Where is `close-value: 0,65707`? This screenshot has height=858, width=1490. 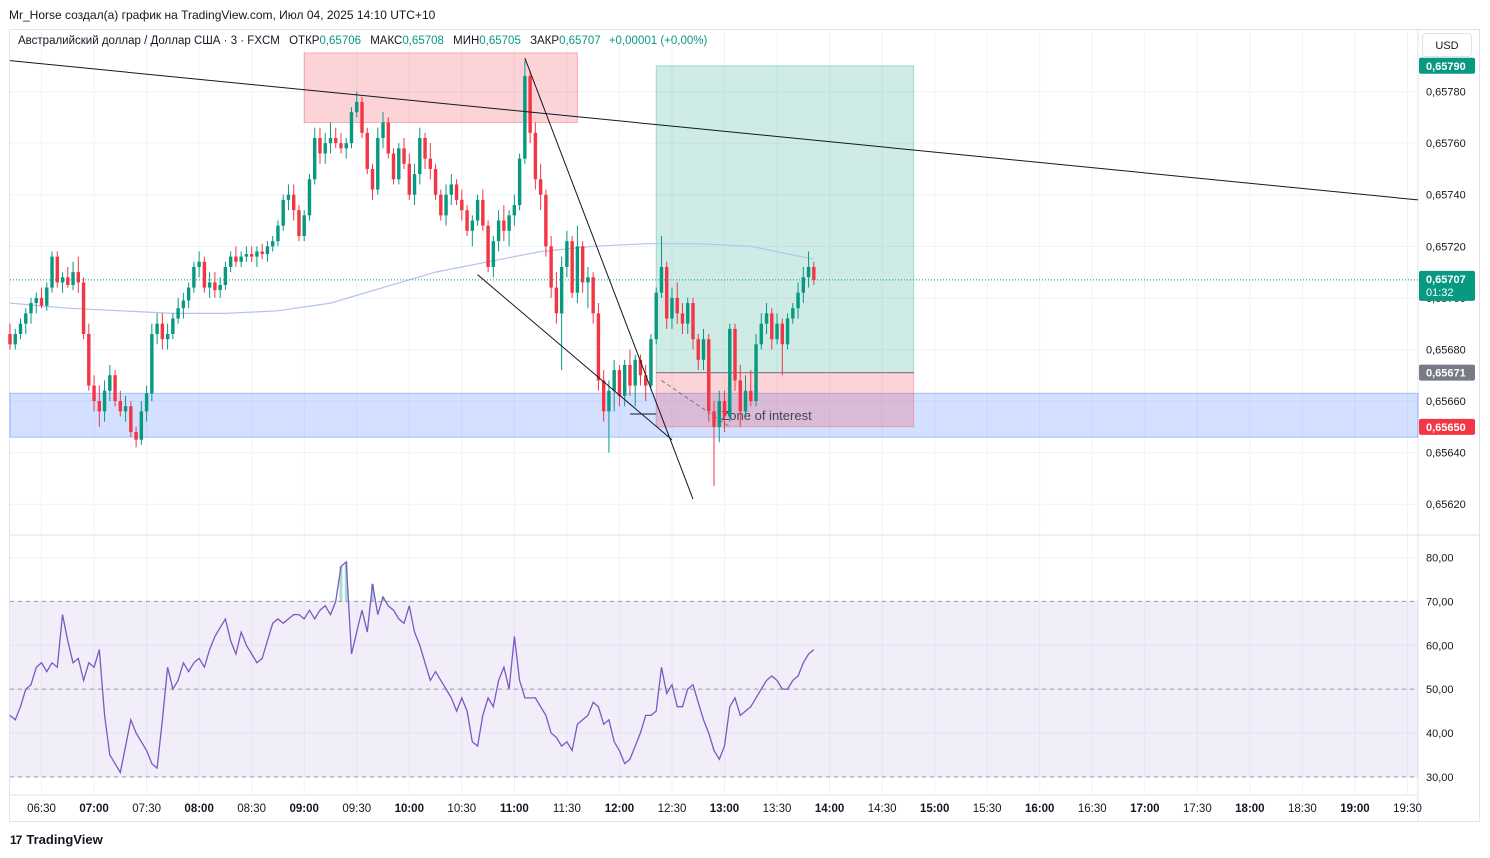
close-value: 0,65707 is located at coordinates (580, 41).